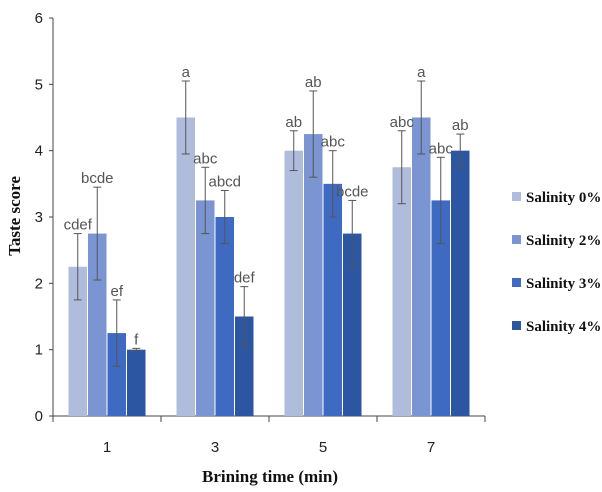 This screenshot has width=602, height=492. I want to click on x-axis-ticks: 1 3 5 7, so click(269, 436).